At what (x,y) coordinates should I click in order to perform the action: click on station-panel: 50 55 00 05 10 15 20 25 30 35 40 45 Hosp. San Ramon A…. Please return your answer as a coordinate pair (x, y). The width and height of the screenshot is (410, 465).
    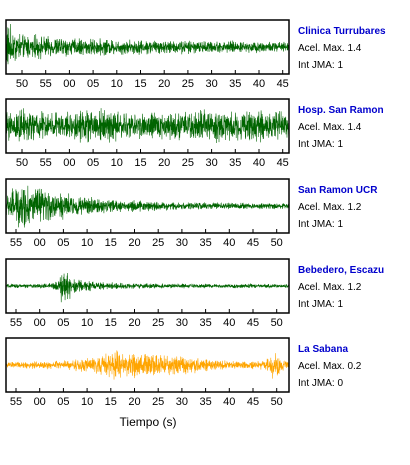
    Looking at the image, I should click on (194, 133).